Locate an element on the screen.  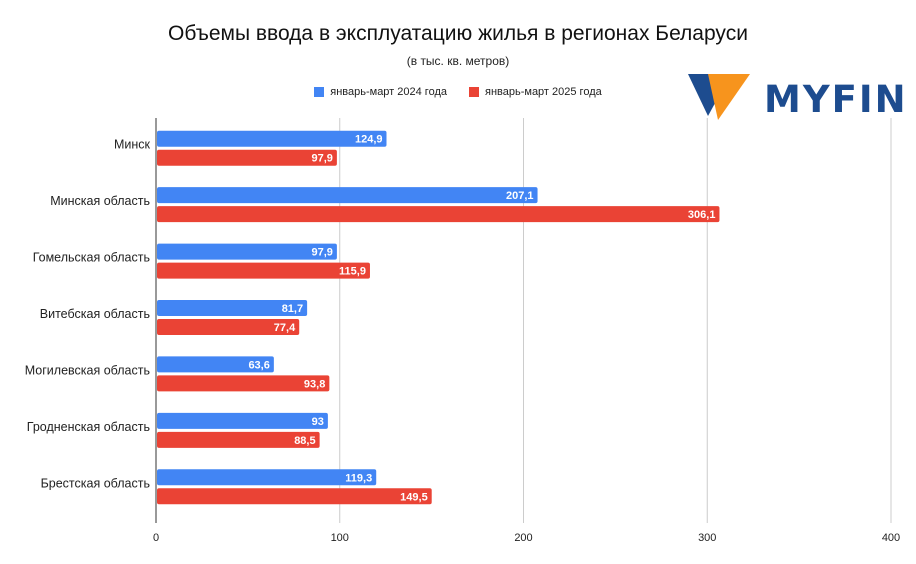
x-tick-labels: 0 100 200 300 400 is located at coordinates (526, 538).